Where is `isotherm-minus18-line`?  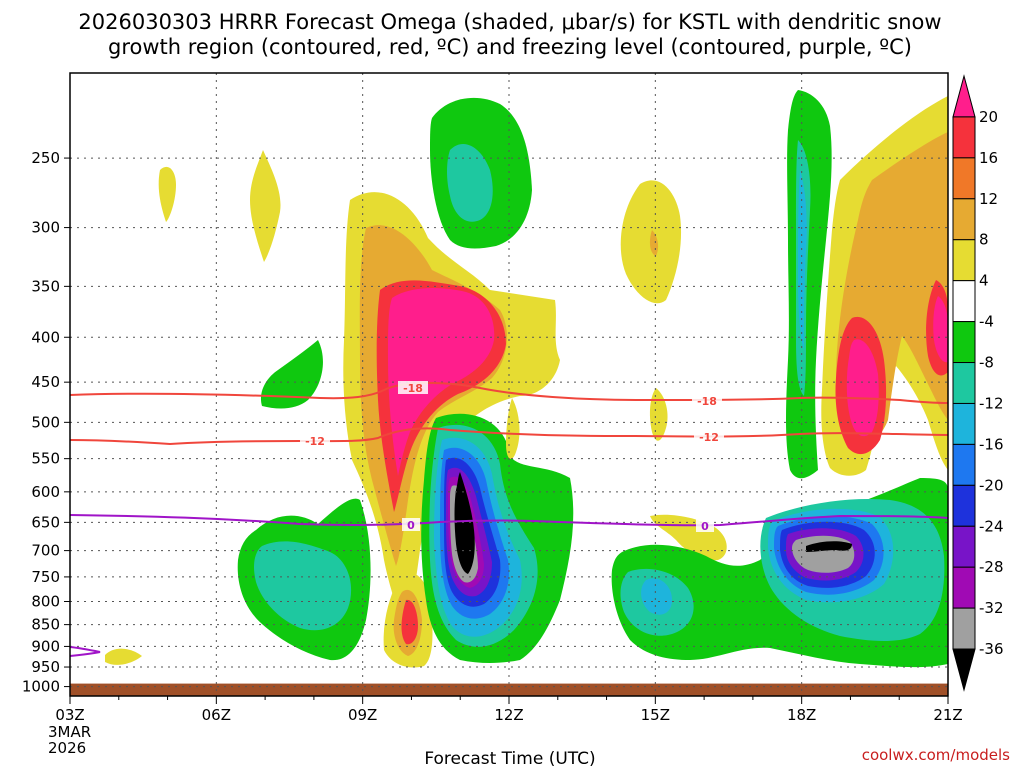
isotherm-minus18-line is located at coordinates (509, 392).